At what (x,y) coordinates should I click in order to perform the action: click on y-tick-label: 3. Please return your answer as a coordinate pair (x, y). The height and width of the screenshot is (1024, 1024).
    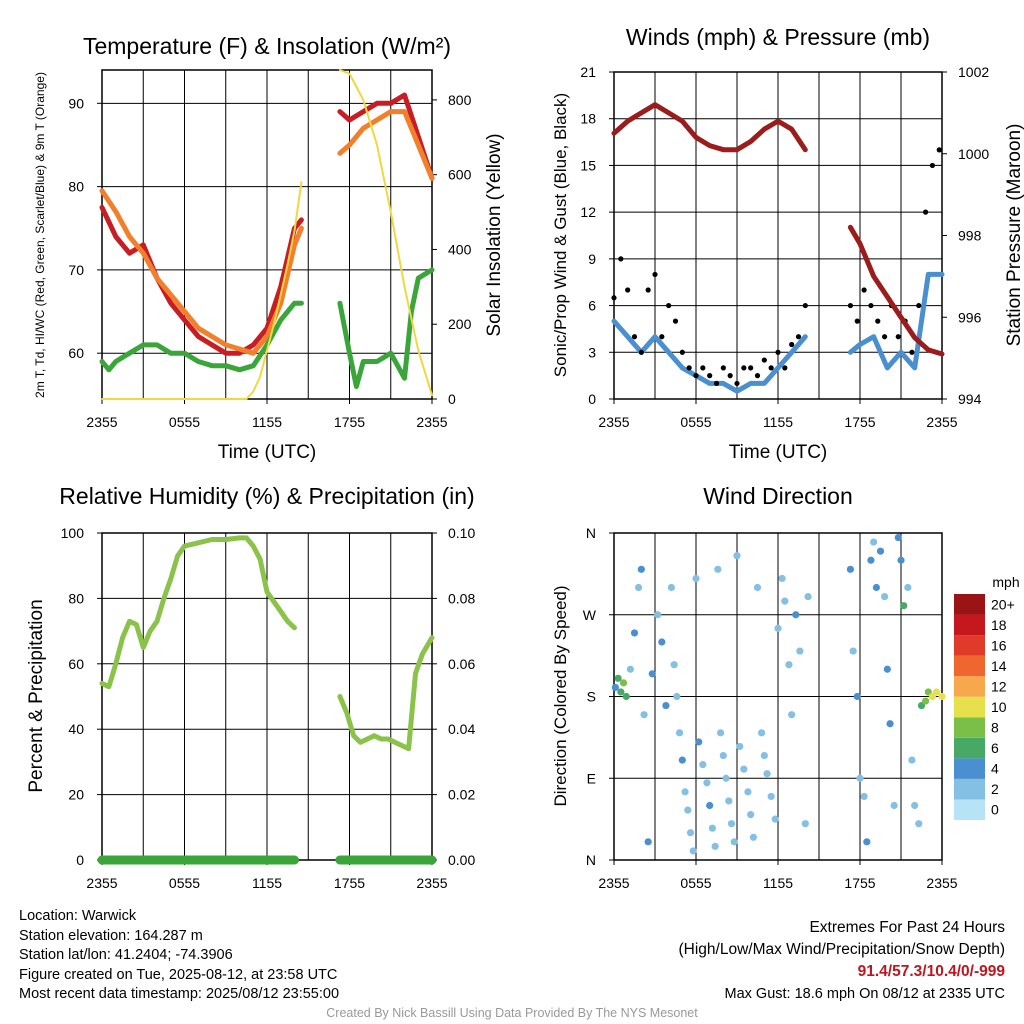
    Looking at the image, I should click on (592, 352).